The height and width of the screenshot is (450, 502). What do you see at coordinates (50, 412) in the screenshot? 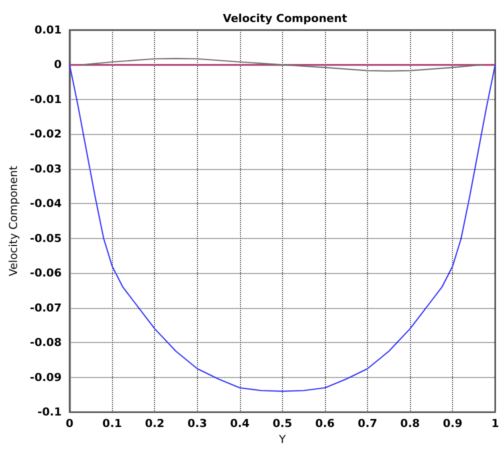
I see `y-tick-label: -0.1` at bounding box center [50, 412].